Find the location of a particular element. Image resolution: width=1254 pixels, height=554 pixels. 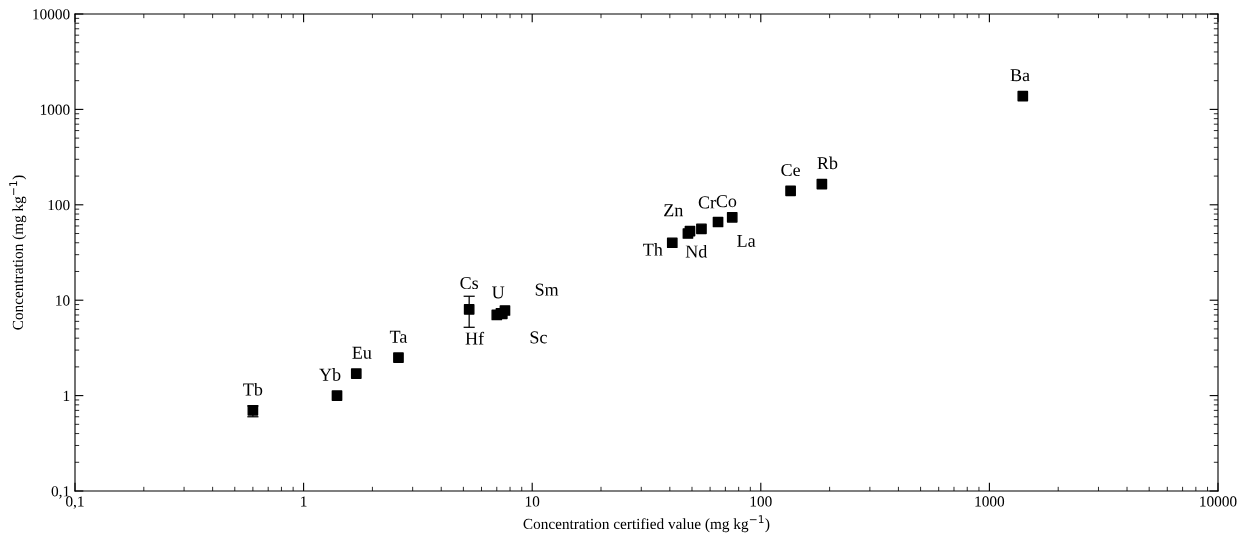

annotation: La is located at coordinates (746, 240).